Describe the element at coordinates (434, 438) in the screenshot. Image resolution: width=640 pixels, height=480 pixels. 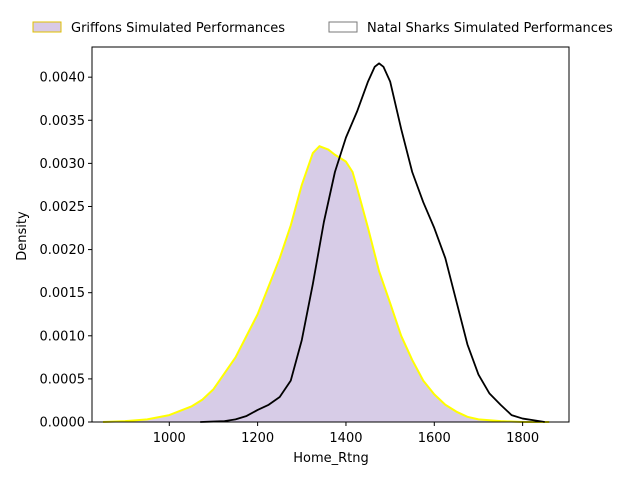
I see `x-tick-label: 1600` at that location.